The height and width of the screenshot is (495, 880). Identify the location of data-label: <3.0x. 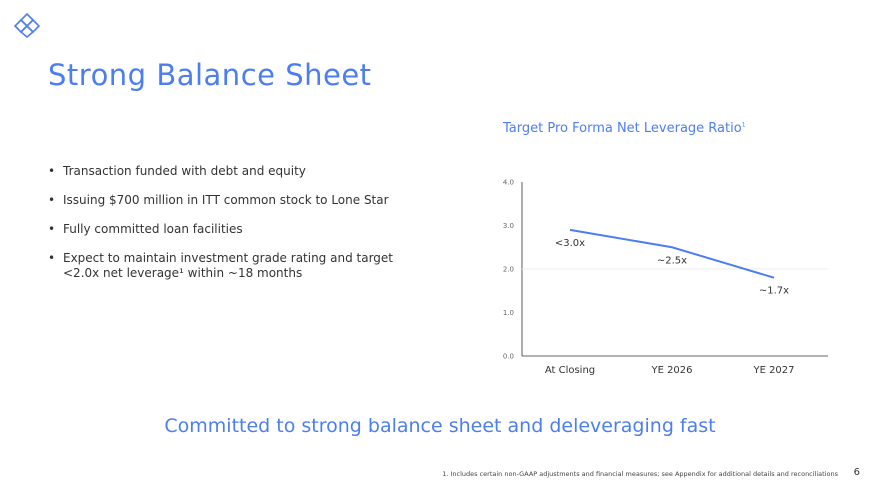
(570, 243).